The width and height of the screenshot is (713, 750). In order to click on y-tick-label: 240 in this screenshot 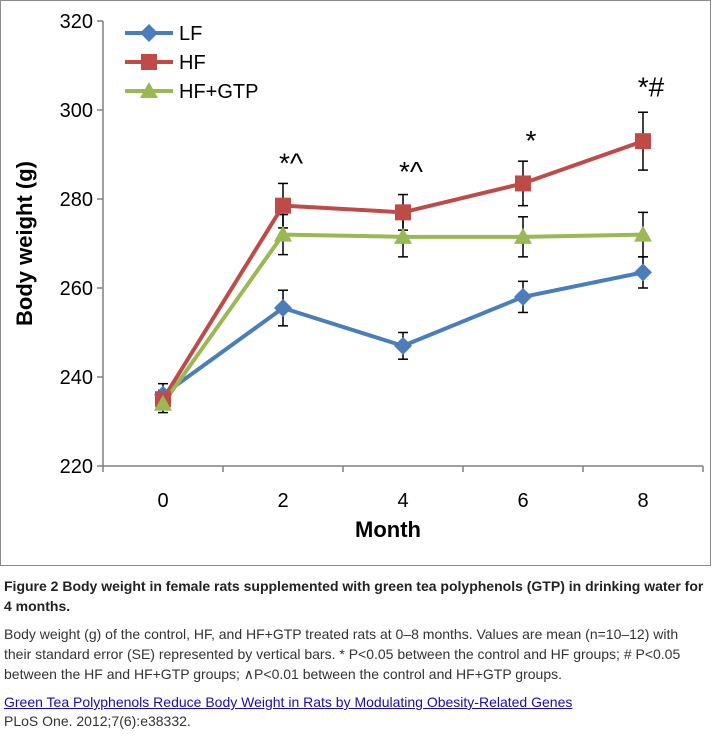, I will do `click(76, 378)`.